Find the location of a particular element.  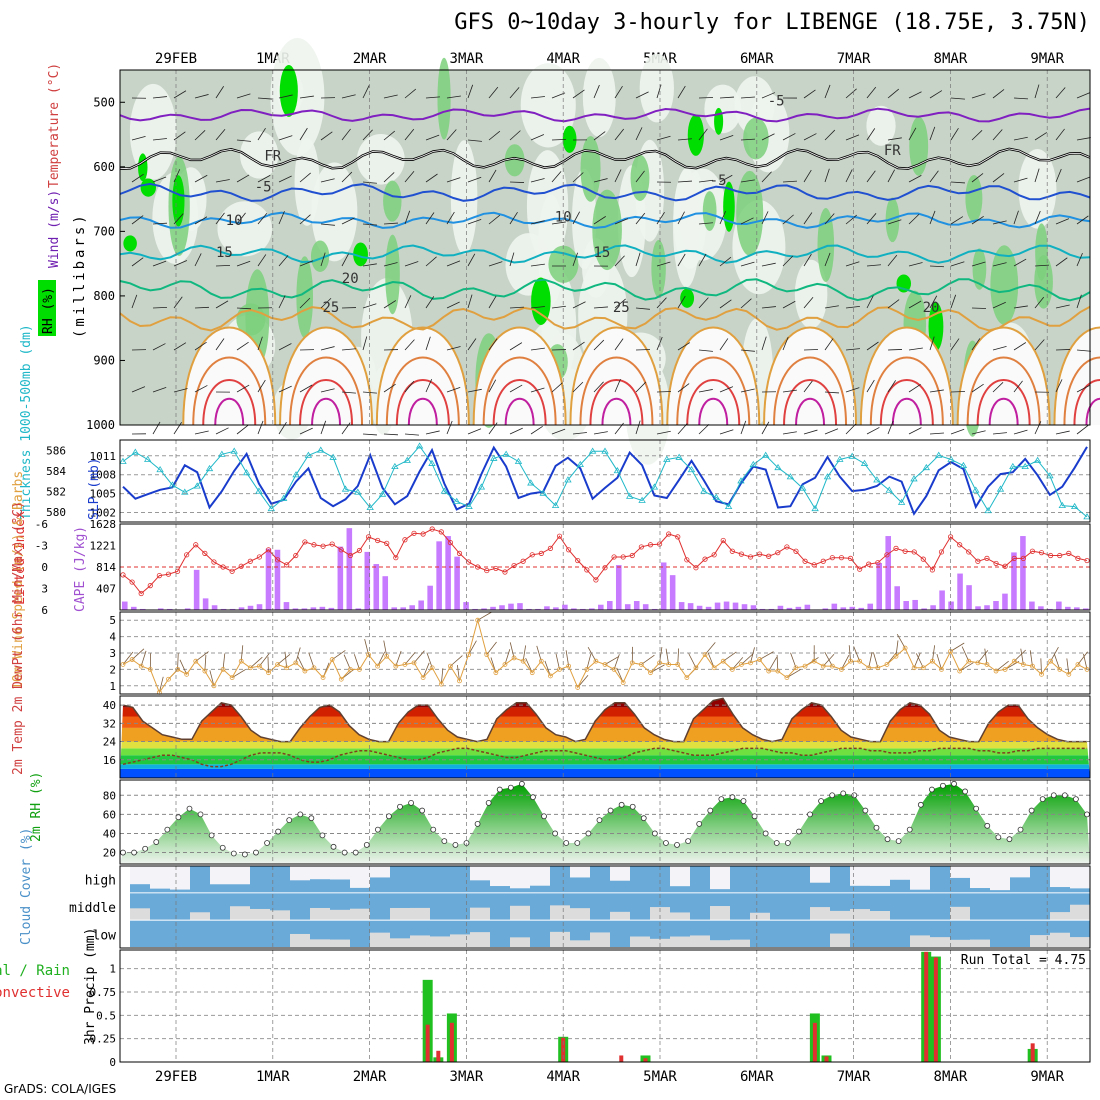

rh-moist-patch is located at coordinates (974, 198).